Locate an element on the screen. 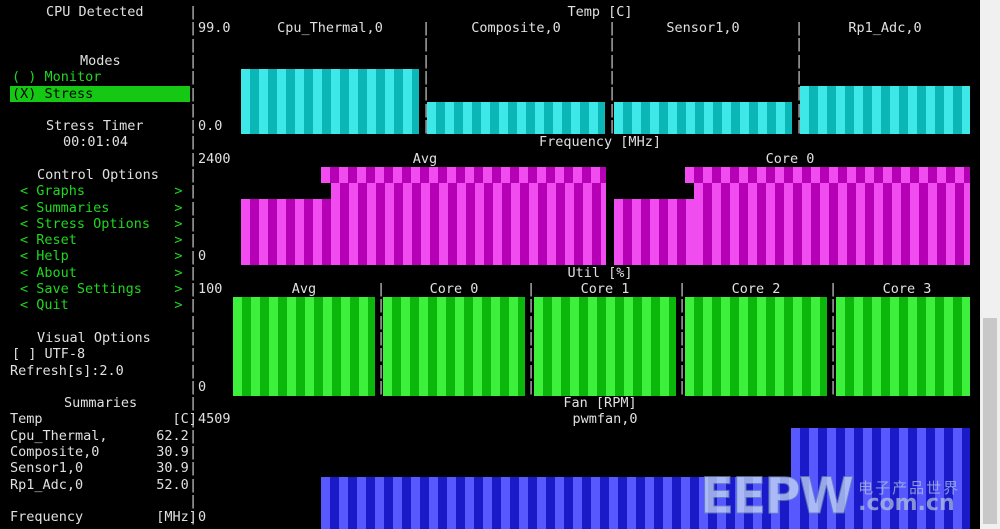 Image resolution: width=1000 pixels, height=529 pixels. visual-options-title: Visual Options is located at coordinates (94, 338).